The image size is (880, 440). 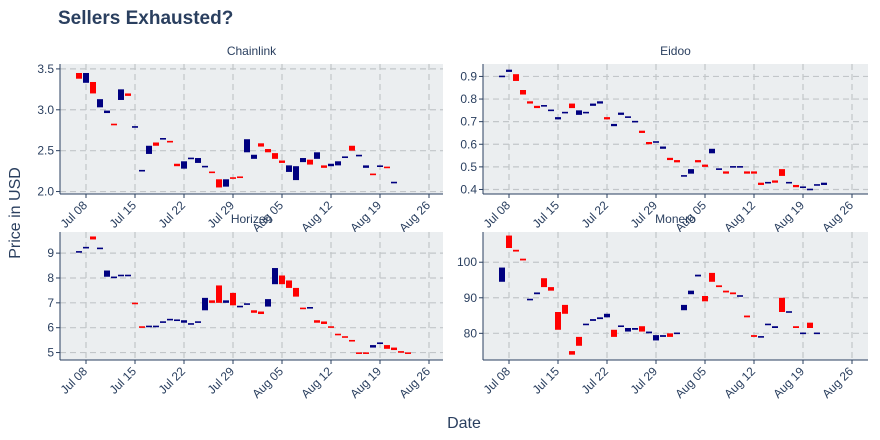 What do you see at coordinates (468, 99) in the screenshot?
I see `y-tick-label: 0.8` at bounding box center [468, 99].